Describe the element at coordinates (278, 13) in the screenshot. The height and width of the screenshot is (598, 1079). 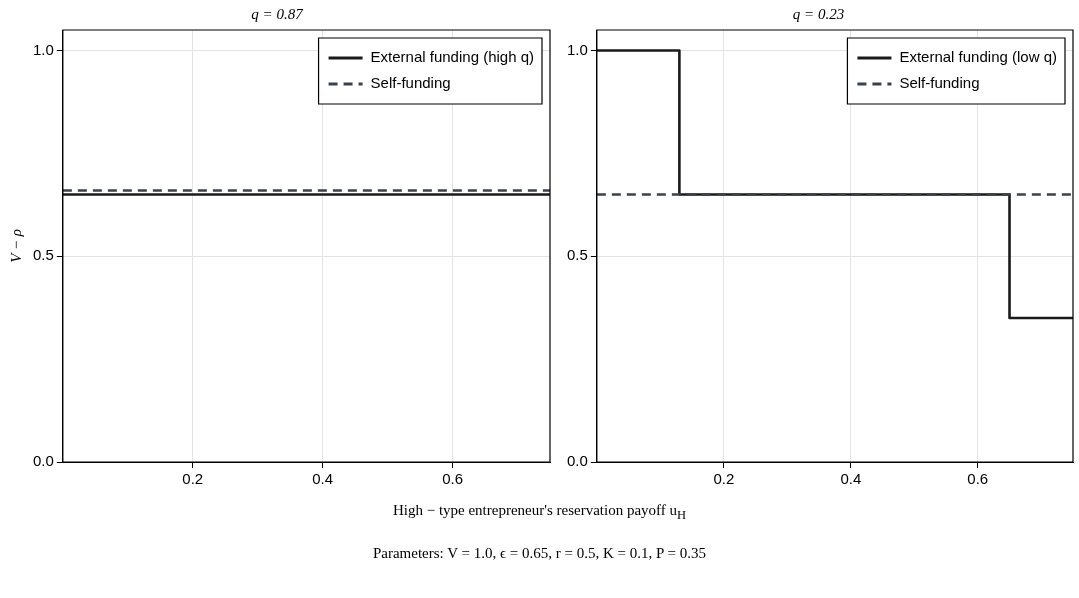
I see `chart-title: q = 0.87` at that location.